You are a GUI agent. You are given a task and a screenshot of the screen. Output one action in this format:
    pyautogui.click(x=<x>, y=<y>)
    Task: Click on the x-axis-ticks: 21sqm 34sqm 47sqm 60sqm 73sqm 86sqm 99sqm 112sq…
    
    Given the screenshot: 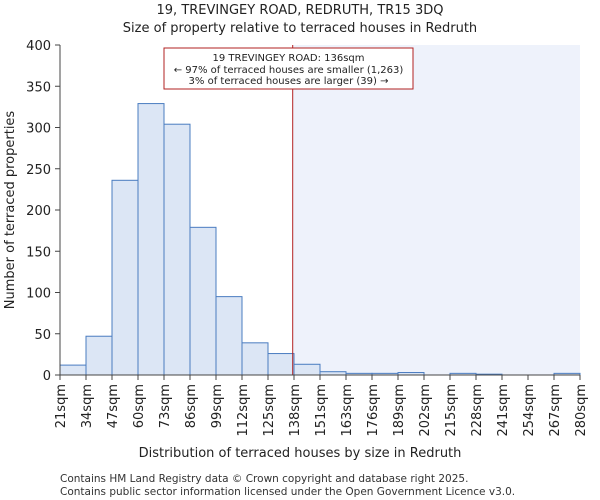 What is the action you would take?
    pyautogui.click(x=321, y=406)
    